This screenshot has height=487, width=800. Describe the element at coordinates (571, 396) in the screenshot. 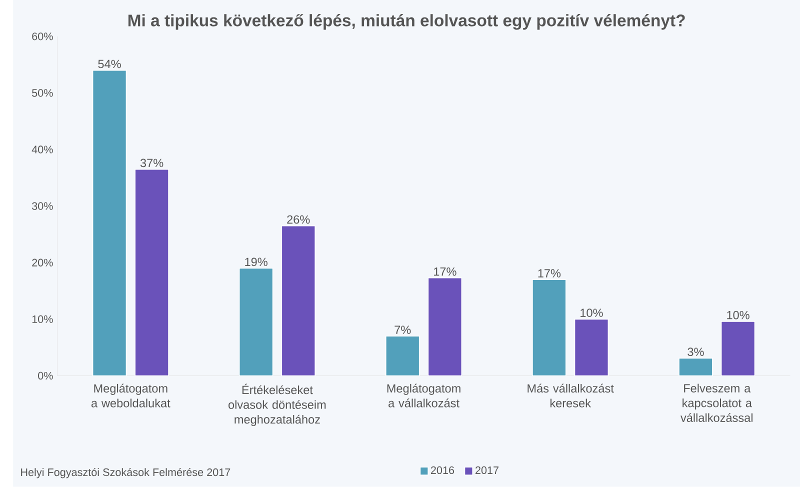

I see `x-tick-label: Más vállalkozást keresek` at that location.